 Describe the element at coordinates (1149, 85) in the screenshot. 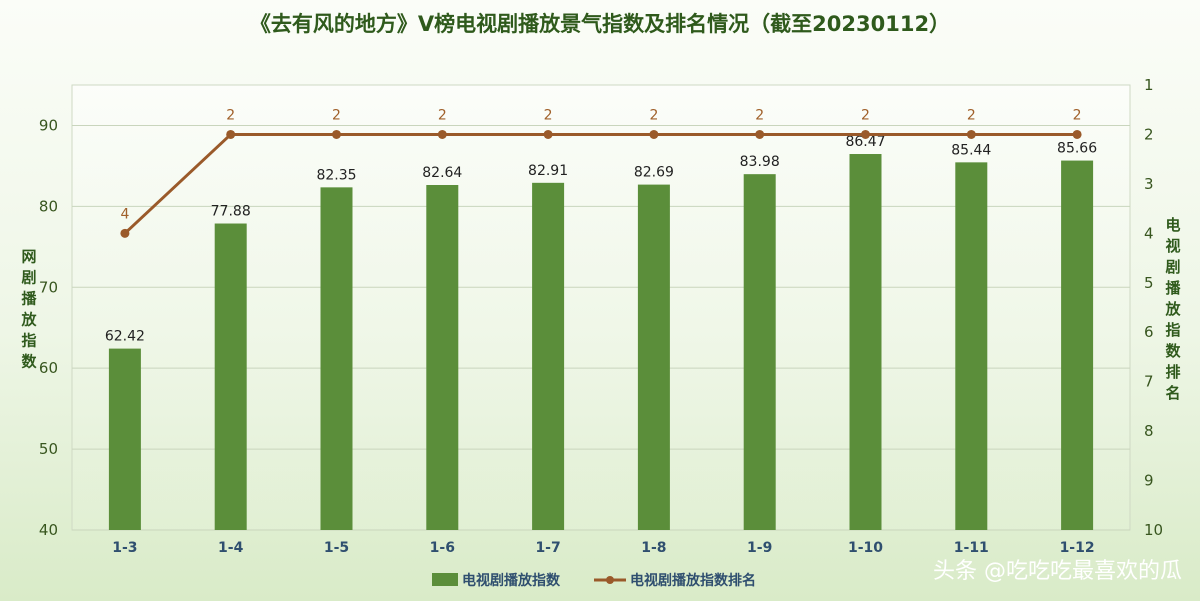

I see `right-tick-label: 1` at that location.